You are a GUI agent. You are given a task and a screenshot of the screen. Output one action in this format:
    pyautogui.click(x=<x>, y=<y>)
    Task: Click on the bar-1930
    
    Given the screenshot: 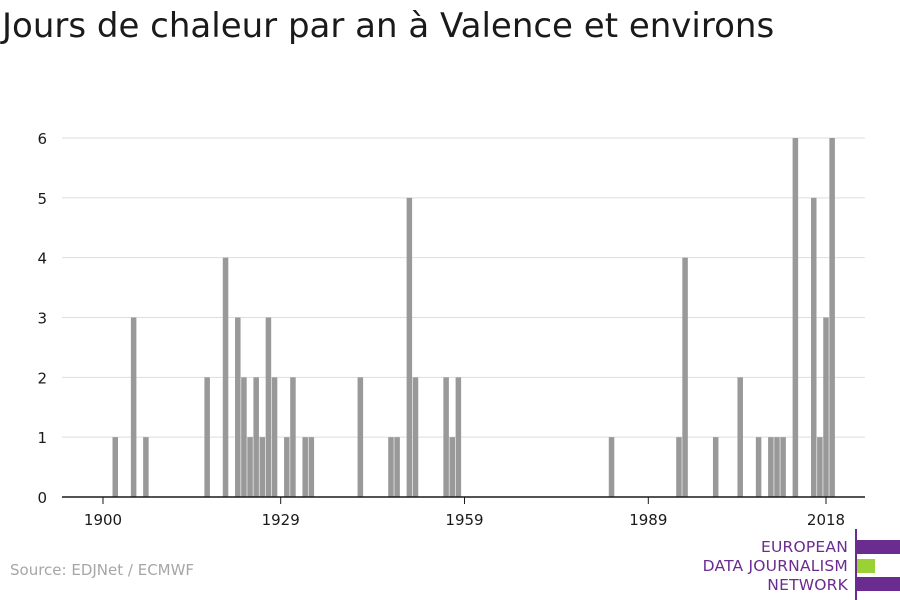 What is the action you would take?
    pyautogui.click(x=287, y=467)
    